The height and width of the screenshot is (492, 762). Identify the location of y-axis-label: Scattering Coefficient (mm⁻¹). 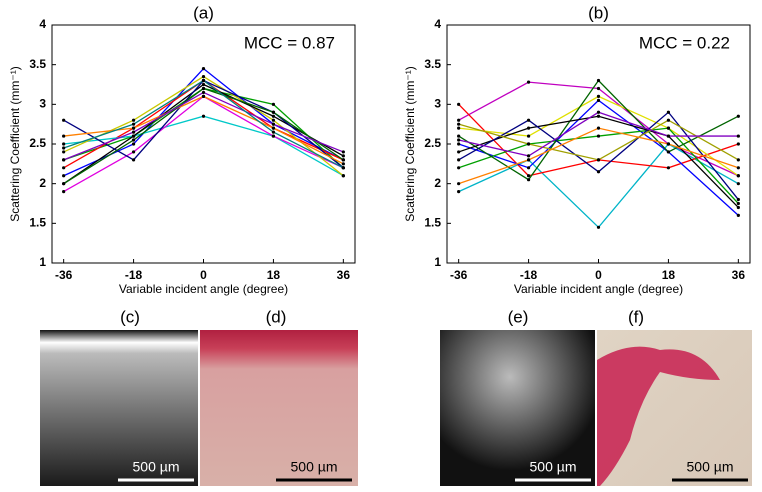
(15, 144).